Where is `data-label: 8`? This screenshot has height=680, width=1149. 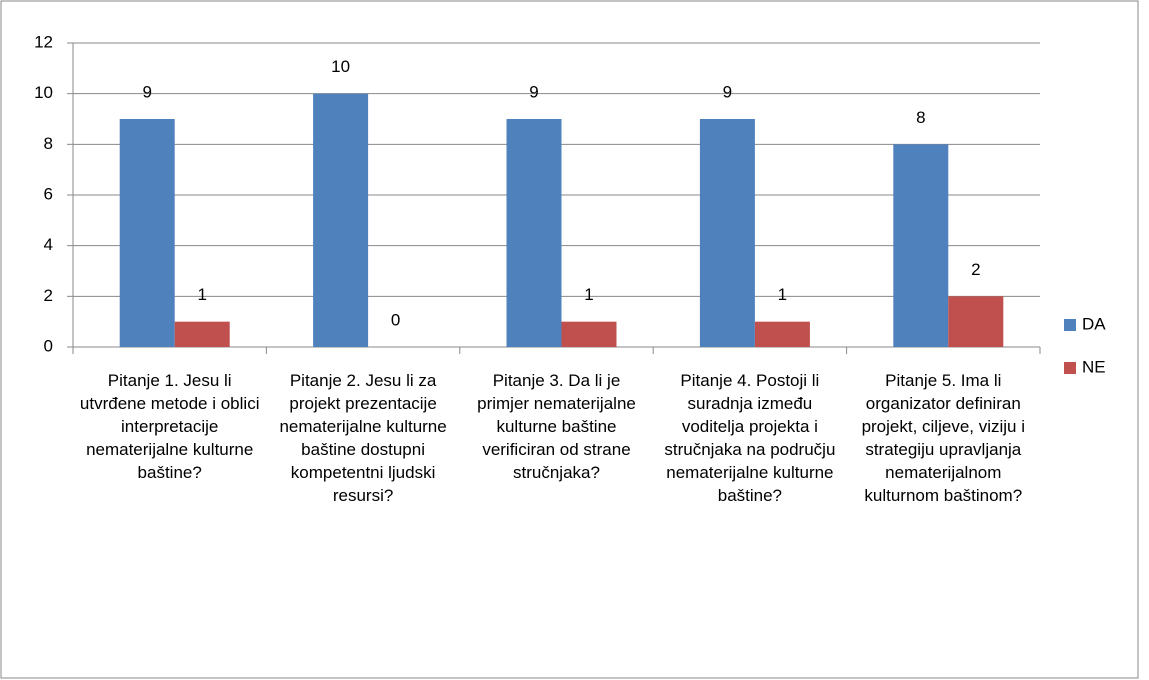 data-label: 8 is located at coordinates (920, 117).